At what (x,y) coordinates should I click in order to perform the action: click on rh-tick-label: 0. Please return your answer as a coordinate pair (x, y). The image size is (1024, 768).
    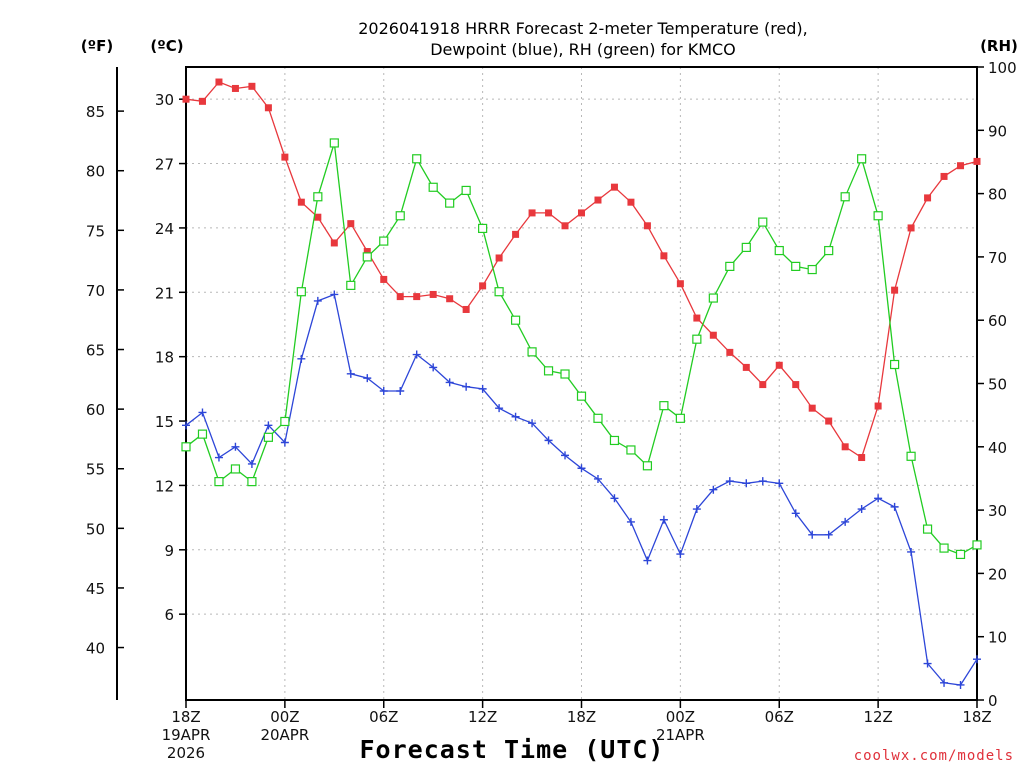
    Looking at the image, I should click on (993, 701).